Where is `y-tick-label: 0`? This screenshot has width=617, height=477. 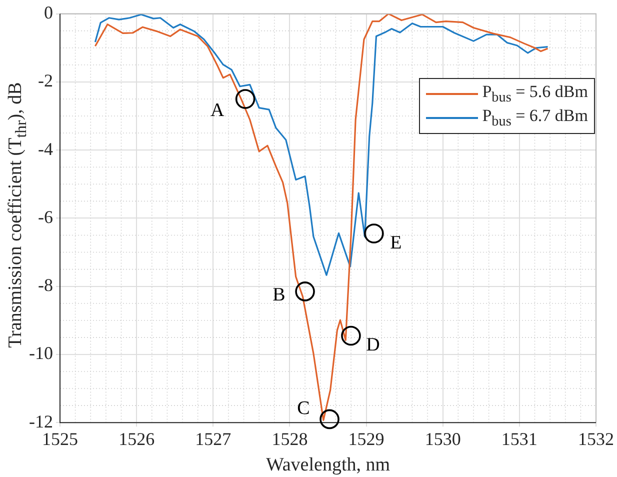 y-tick-label: 0 is located at coordinates (48, 12).